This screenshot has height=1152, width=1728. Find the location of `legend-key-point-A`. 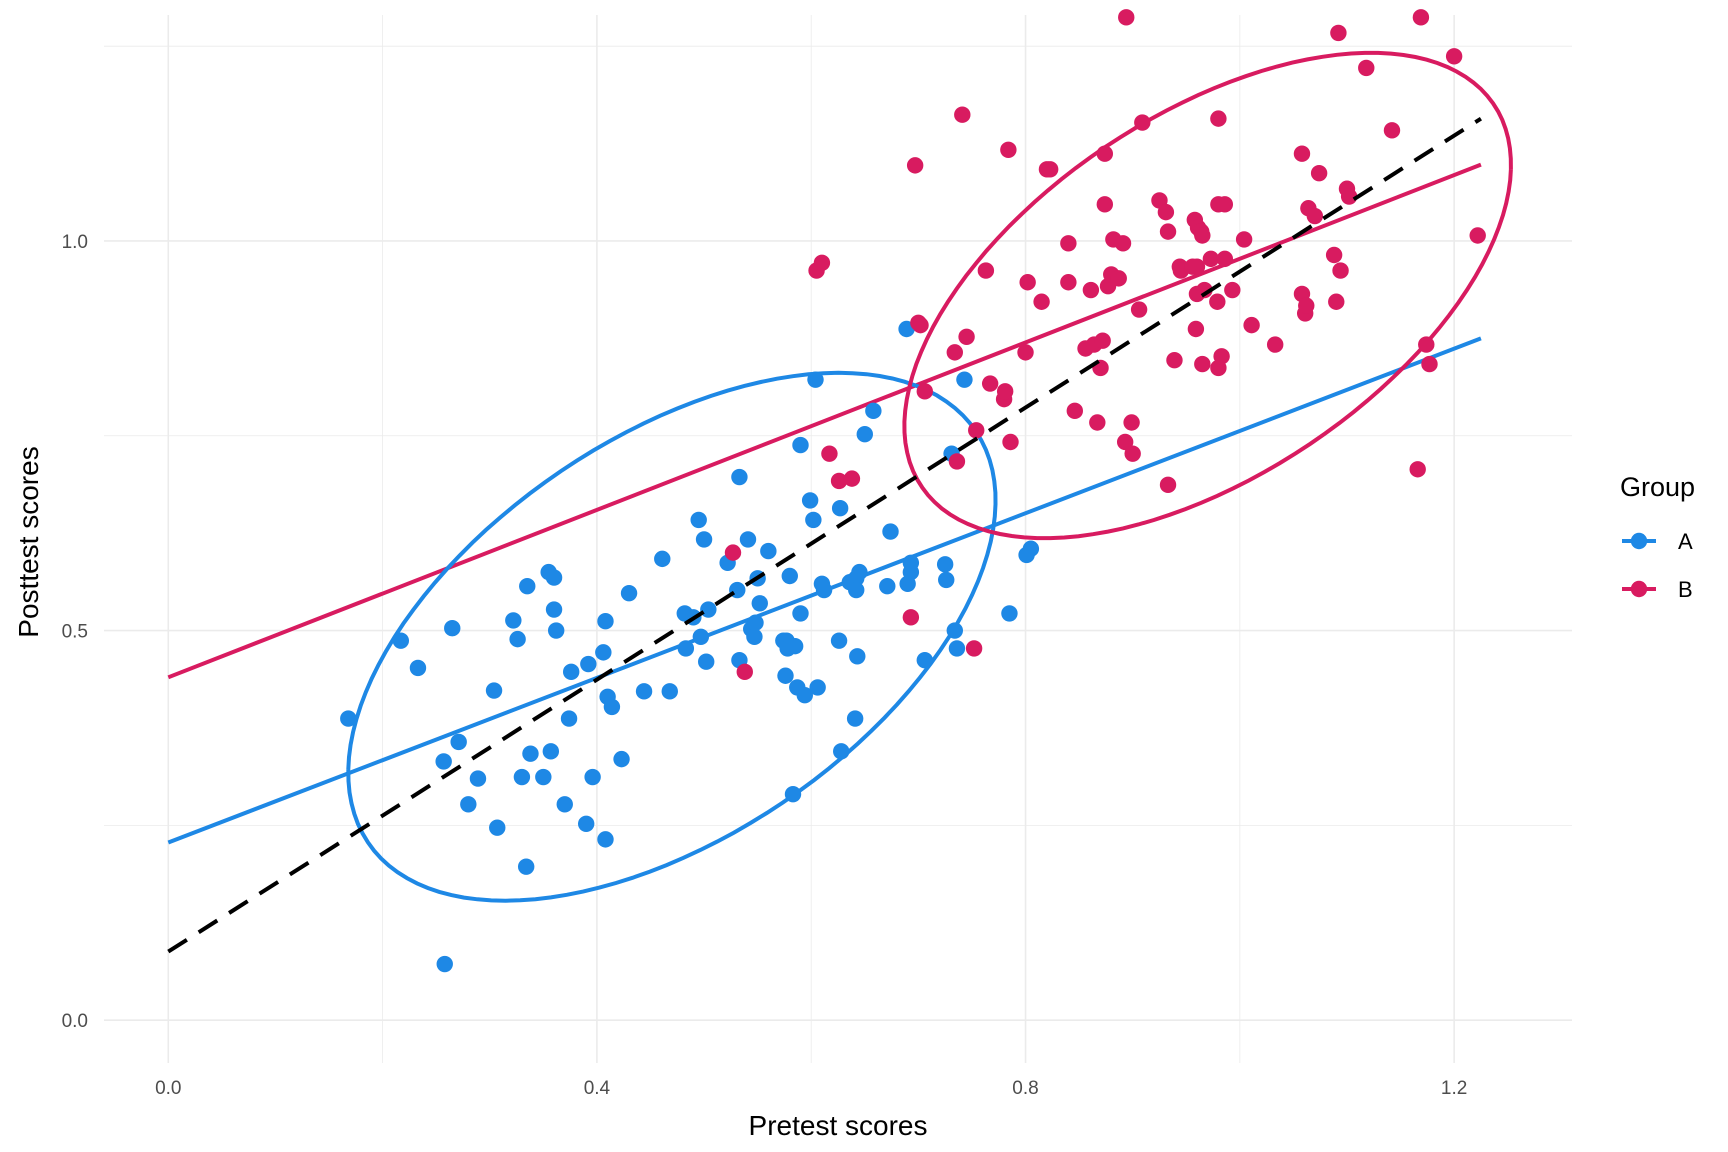

legend-key-point-A is located at coordinates (1639, 541).